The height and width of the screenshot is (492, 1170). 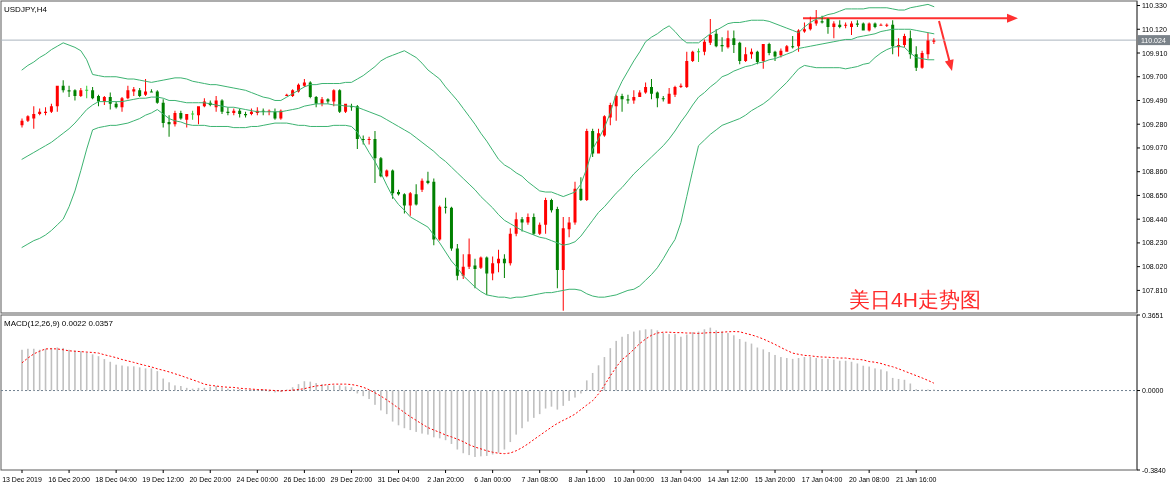 I want to click on text: MACD(12,26,9) 0.0022 0.0357, so click(x=59, y=323).